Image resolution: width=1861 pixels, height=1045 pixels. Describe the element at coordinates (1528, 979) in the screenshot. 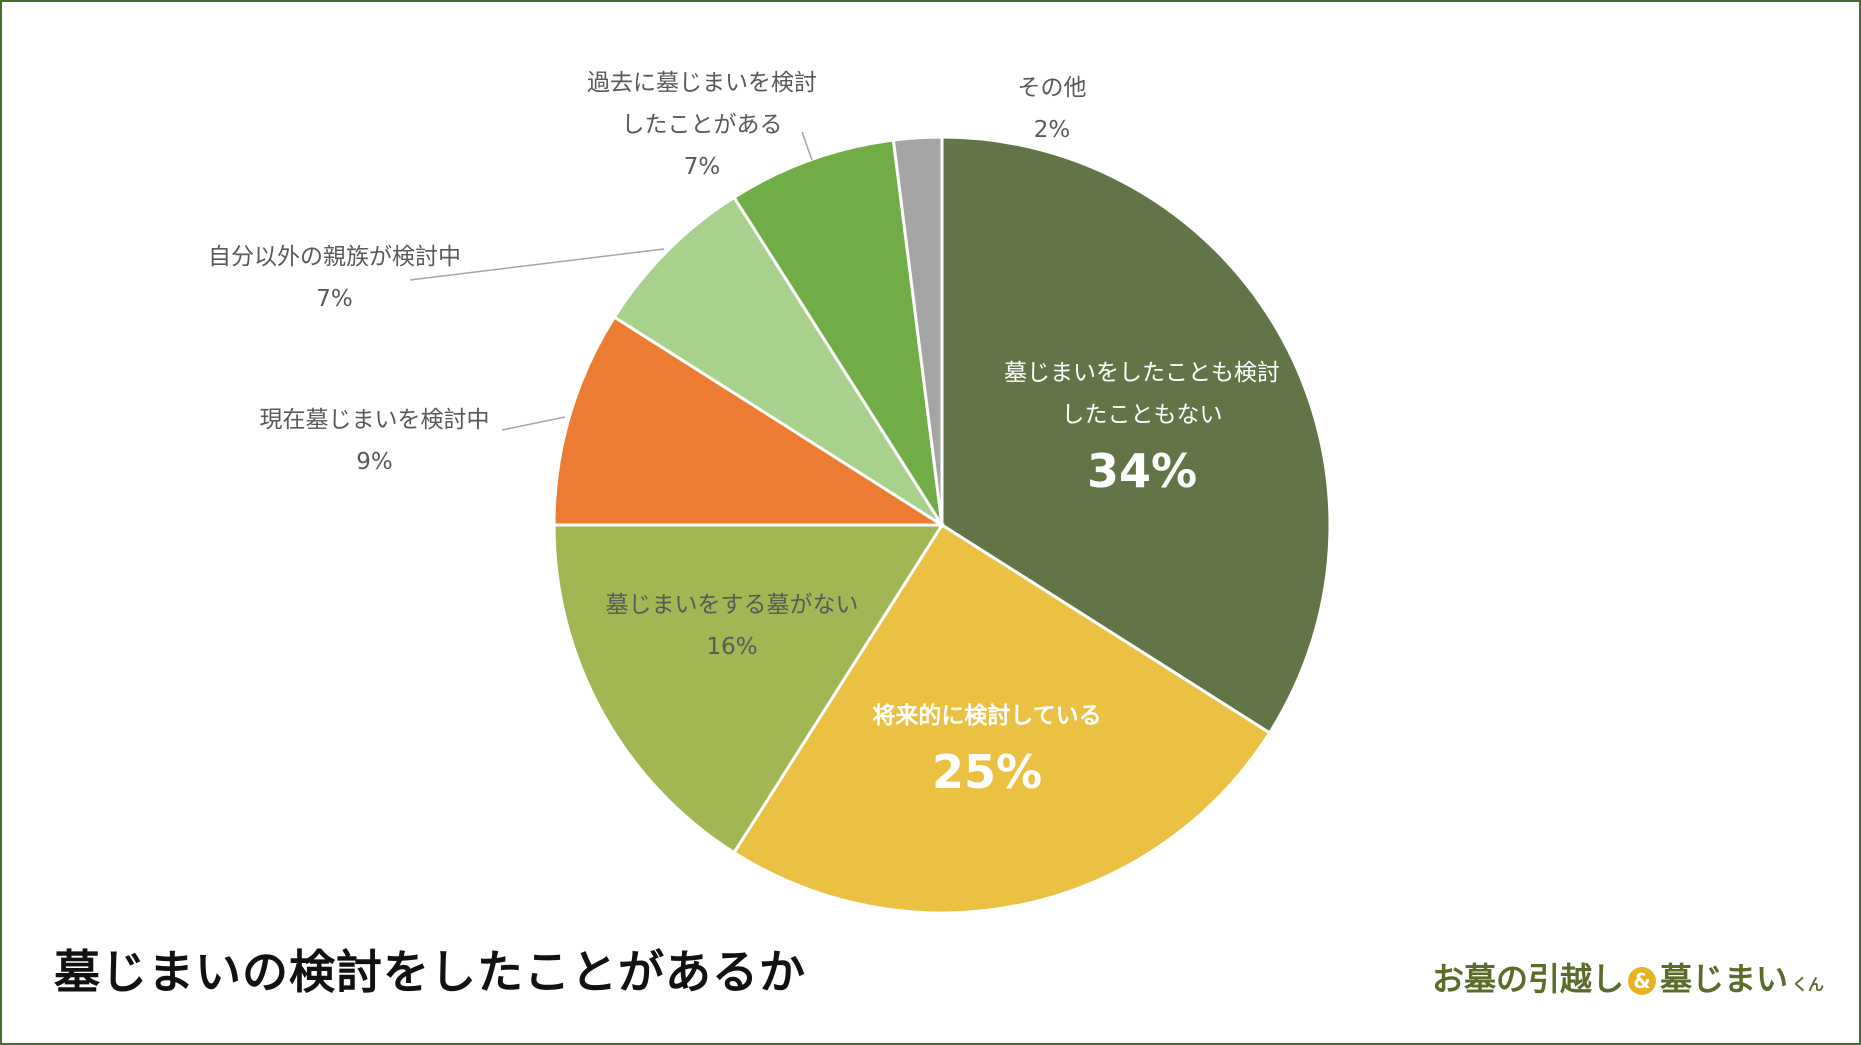

I see `logo-text-1: お墓の引越し` at that location.